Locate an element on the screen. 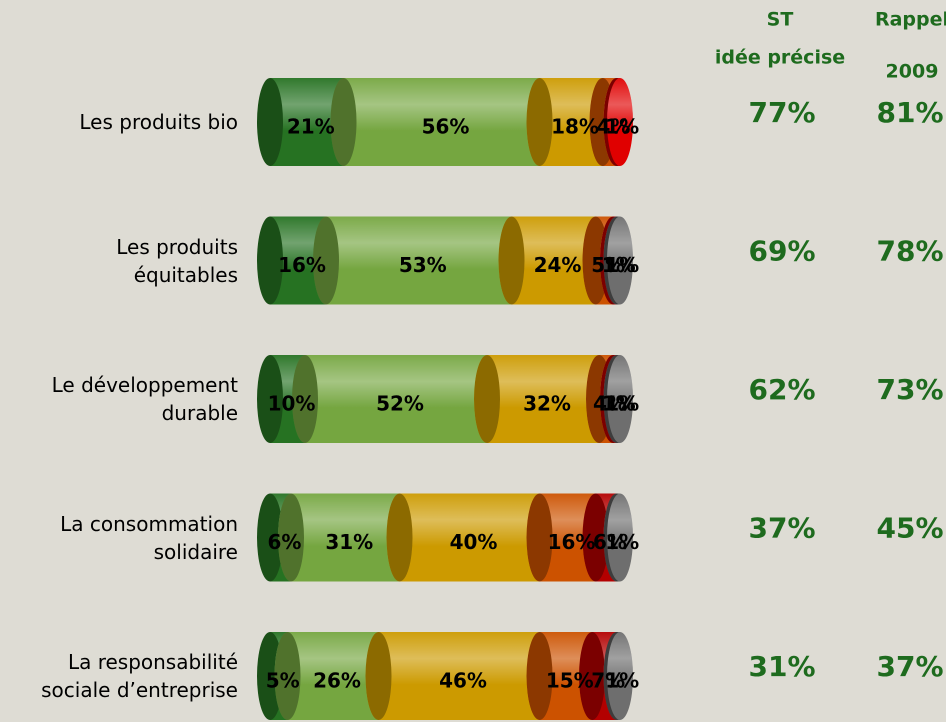  column-value: 77% is located at coordinates (781, 112).